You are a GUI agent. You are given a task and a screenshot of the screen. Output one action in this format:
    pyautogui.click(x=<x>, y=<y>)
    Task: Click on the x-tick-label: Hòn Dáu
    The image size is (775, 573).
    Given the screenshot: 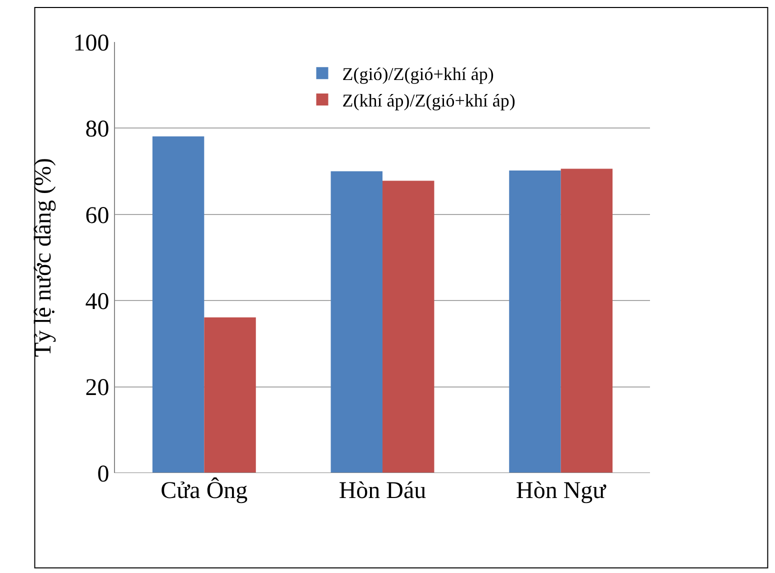 What is the action you would take?
    pyautogui.click(x=382, y=491)
    